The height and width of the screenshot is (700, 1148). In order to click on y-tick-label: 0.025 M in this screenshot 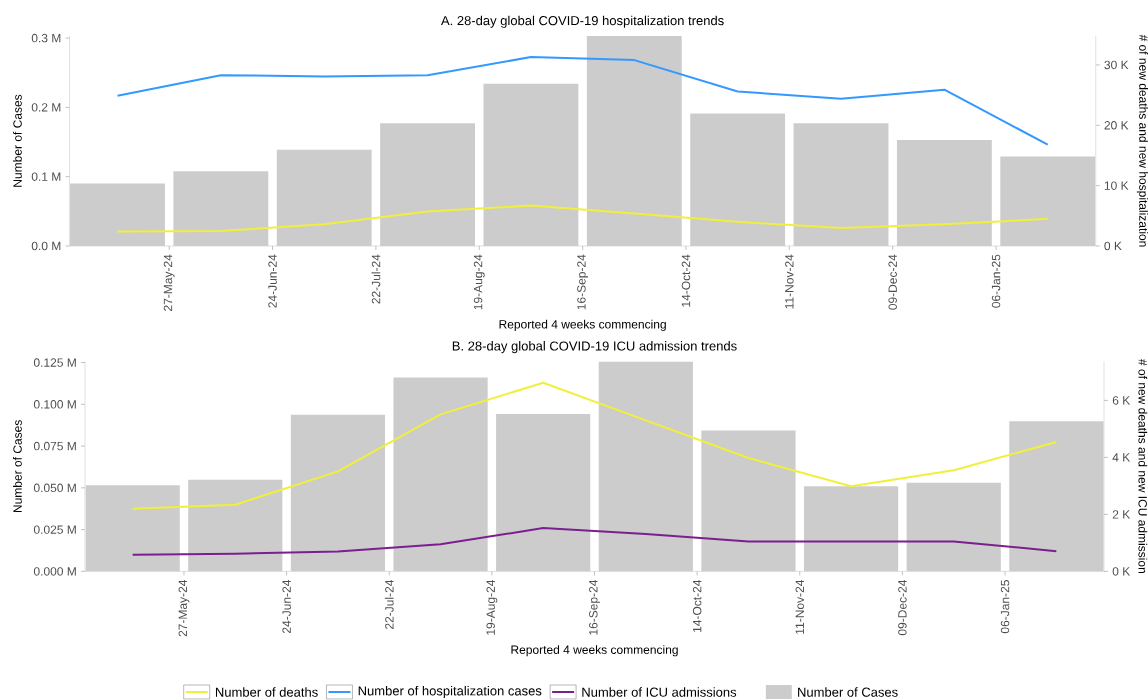, I will do `click(54, 529)`.